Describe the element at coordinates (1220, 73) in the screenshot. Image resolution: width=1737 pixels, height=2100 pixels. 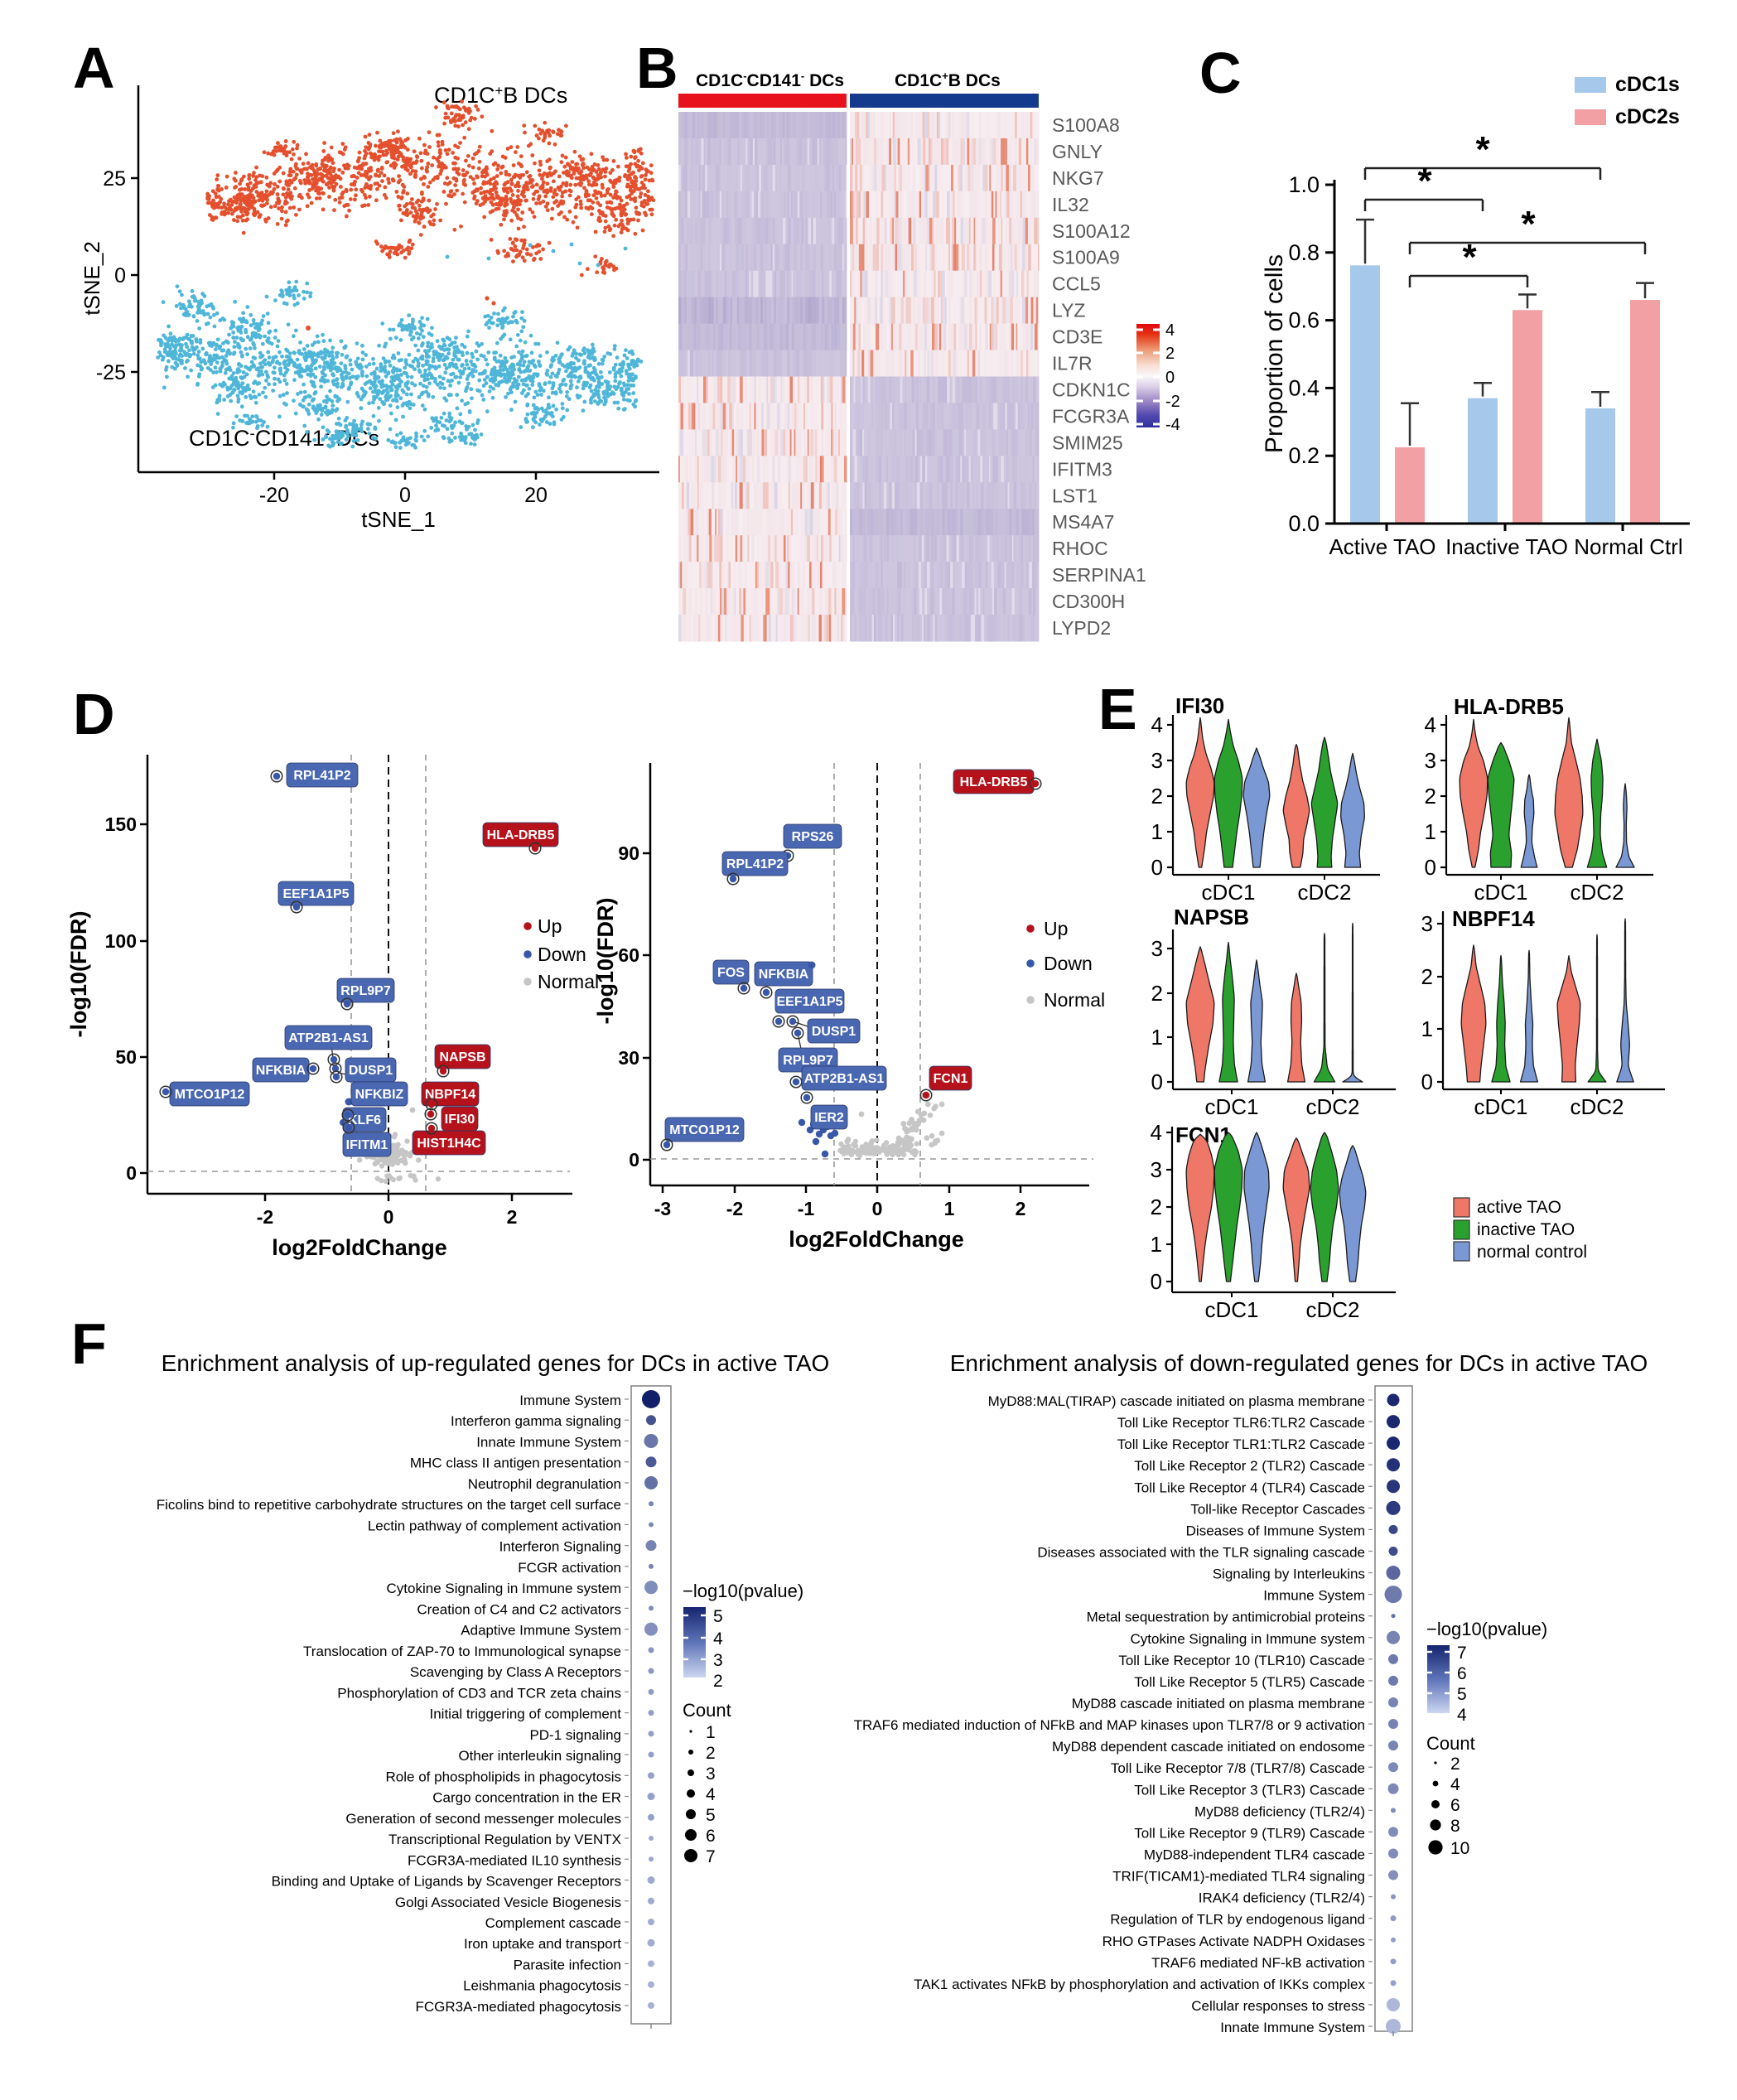
I see `svg-text: C` at that location.